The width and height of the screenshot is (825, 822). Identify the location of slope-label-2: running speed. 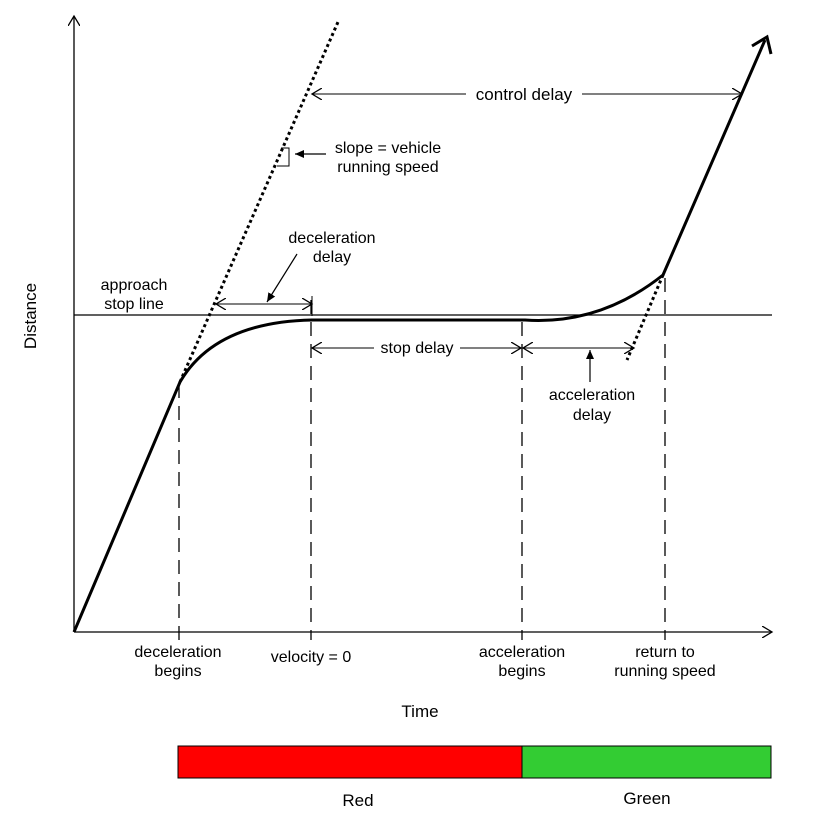
(387, 167).